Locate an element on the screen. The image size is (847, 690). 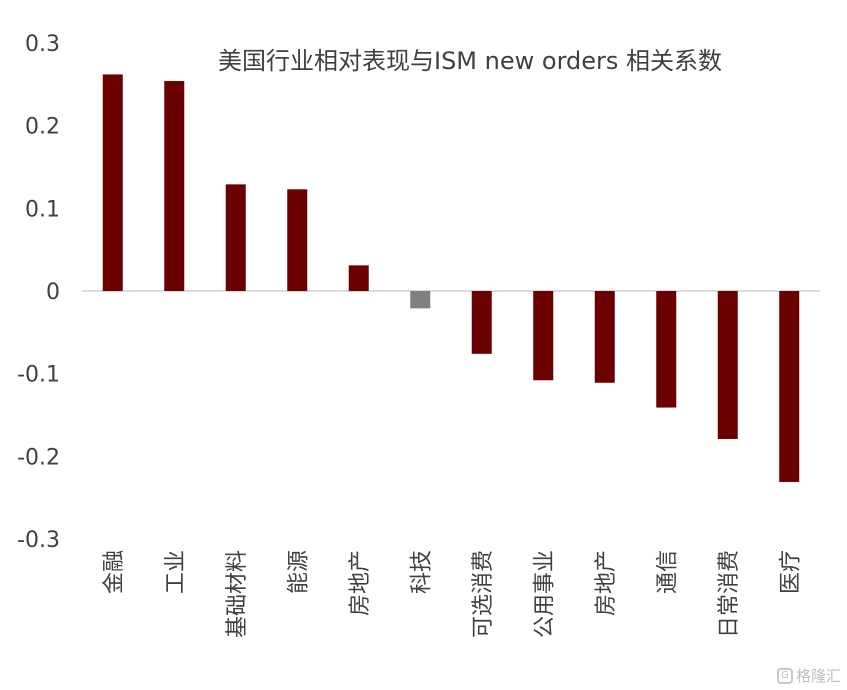
y-tick-label: -0.2 is located at coordinates (38, 457).